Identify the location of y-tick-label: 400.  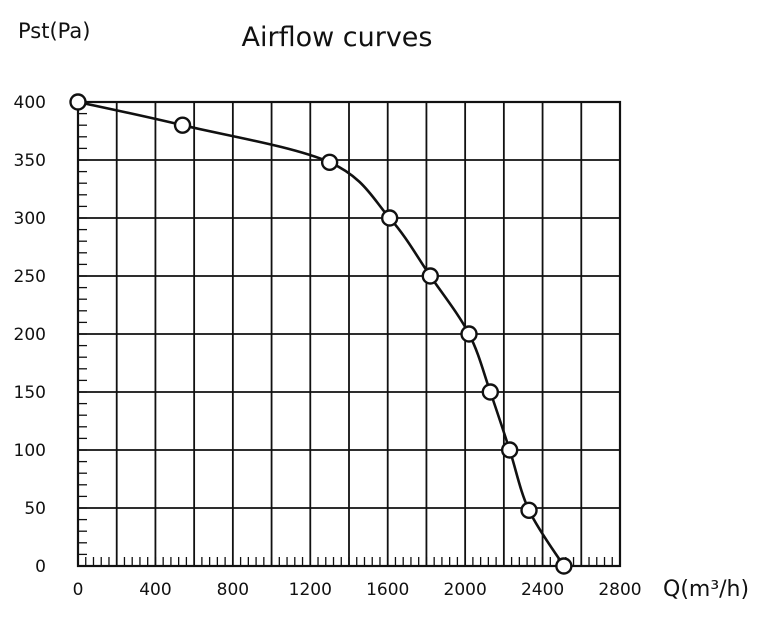
(30, 103).